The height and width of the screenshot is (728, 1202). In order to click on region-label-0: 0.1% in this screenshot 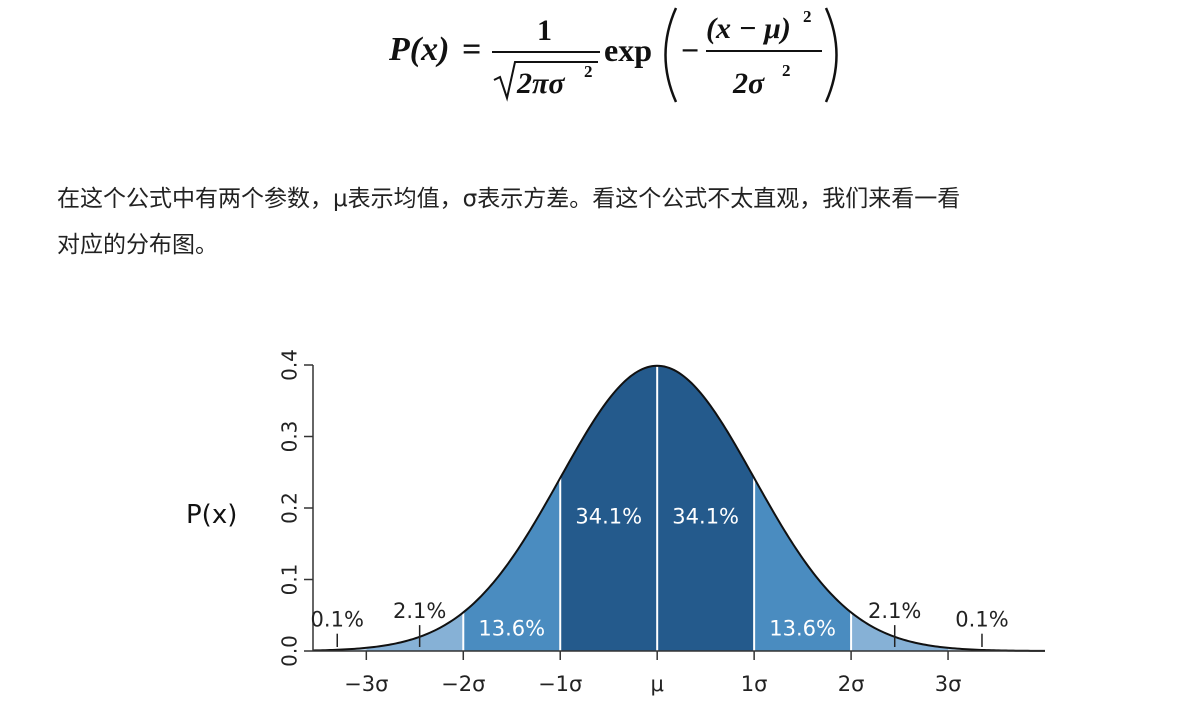, I will do `click(337, 620)`.